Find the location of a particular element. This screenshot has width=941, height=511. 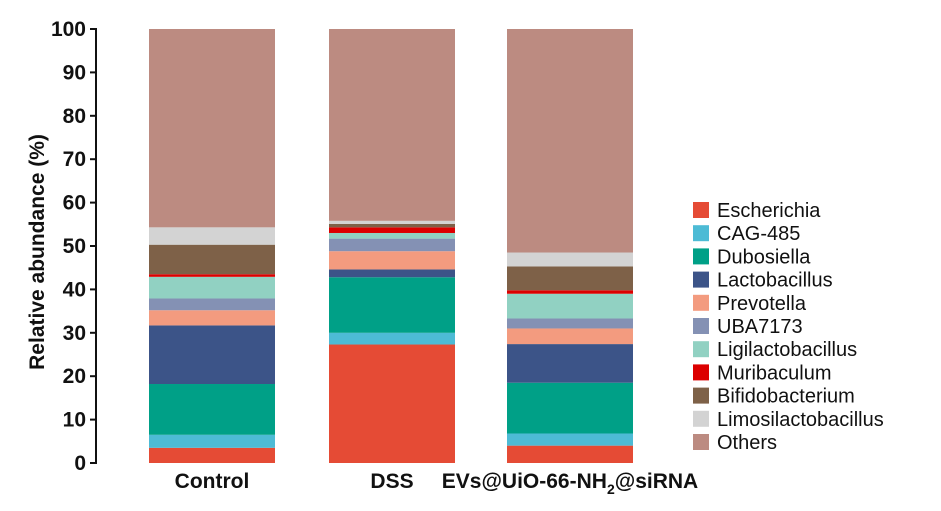

legend-label: Muribaculum is located at coordinates (774, 373).